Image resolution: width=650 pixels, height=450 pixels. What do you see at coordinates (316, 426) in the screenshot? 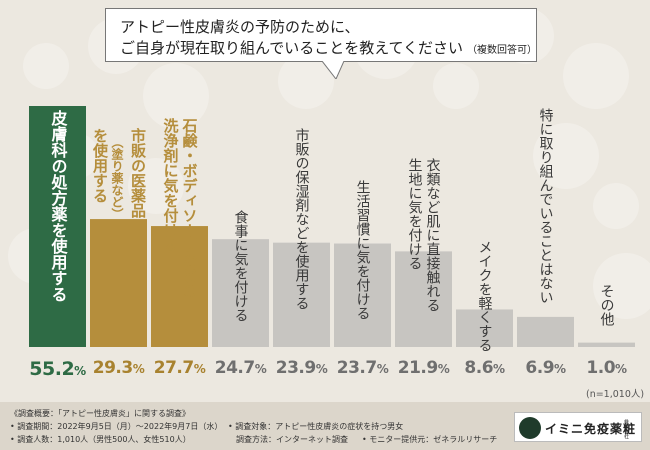
I see `survey-target: • 調査対象：アトピー性皮膚炎の症状を持つ男女` at bounding box center [316, 426].